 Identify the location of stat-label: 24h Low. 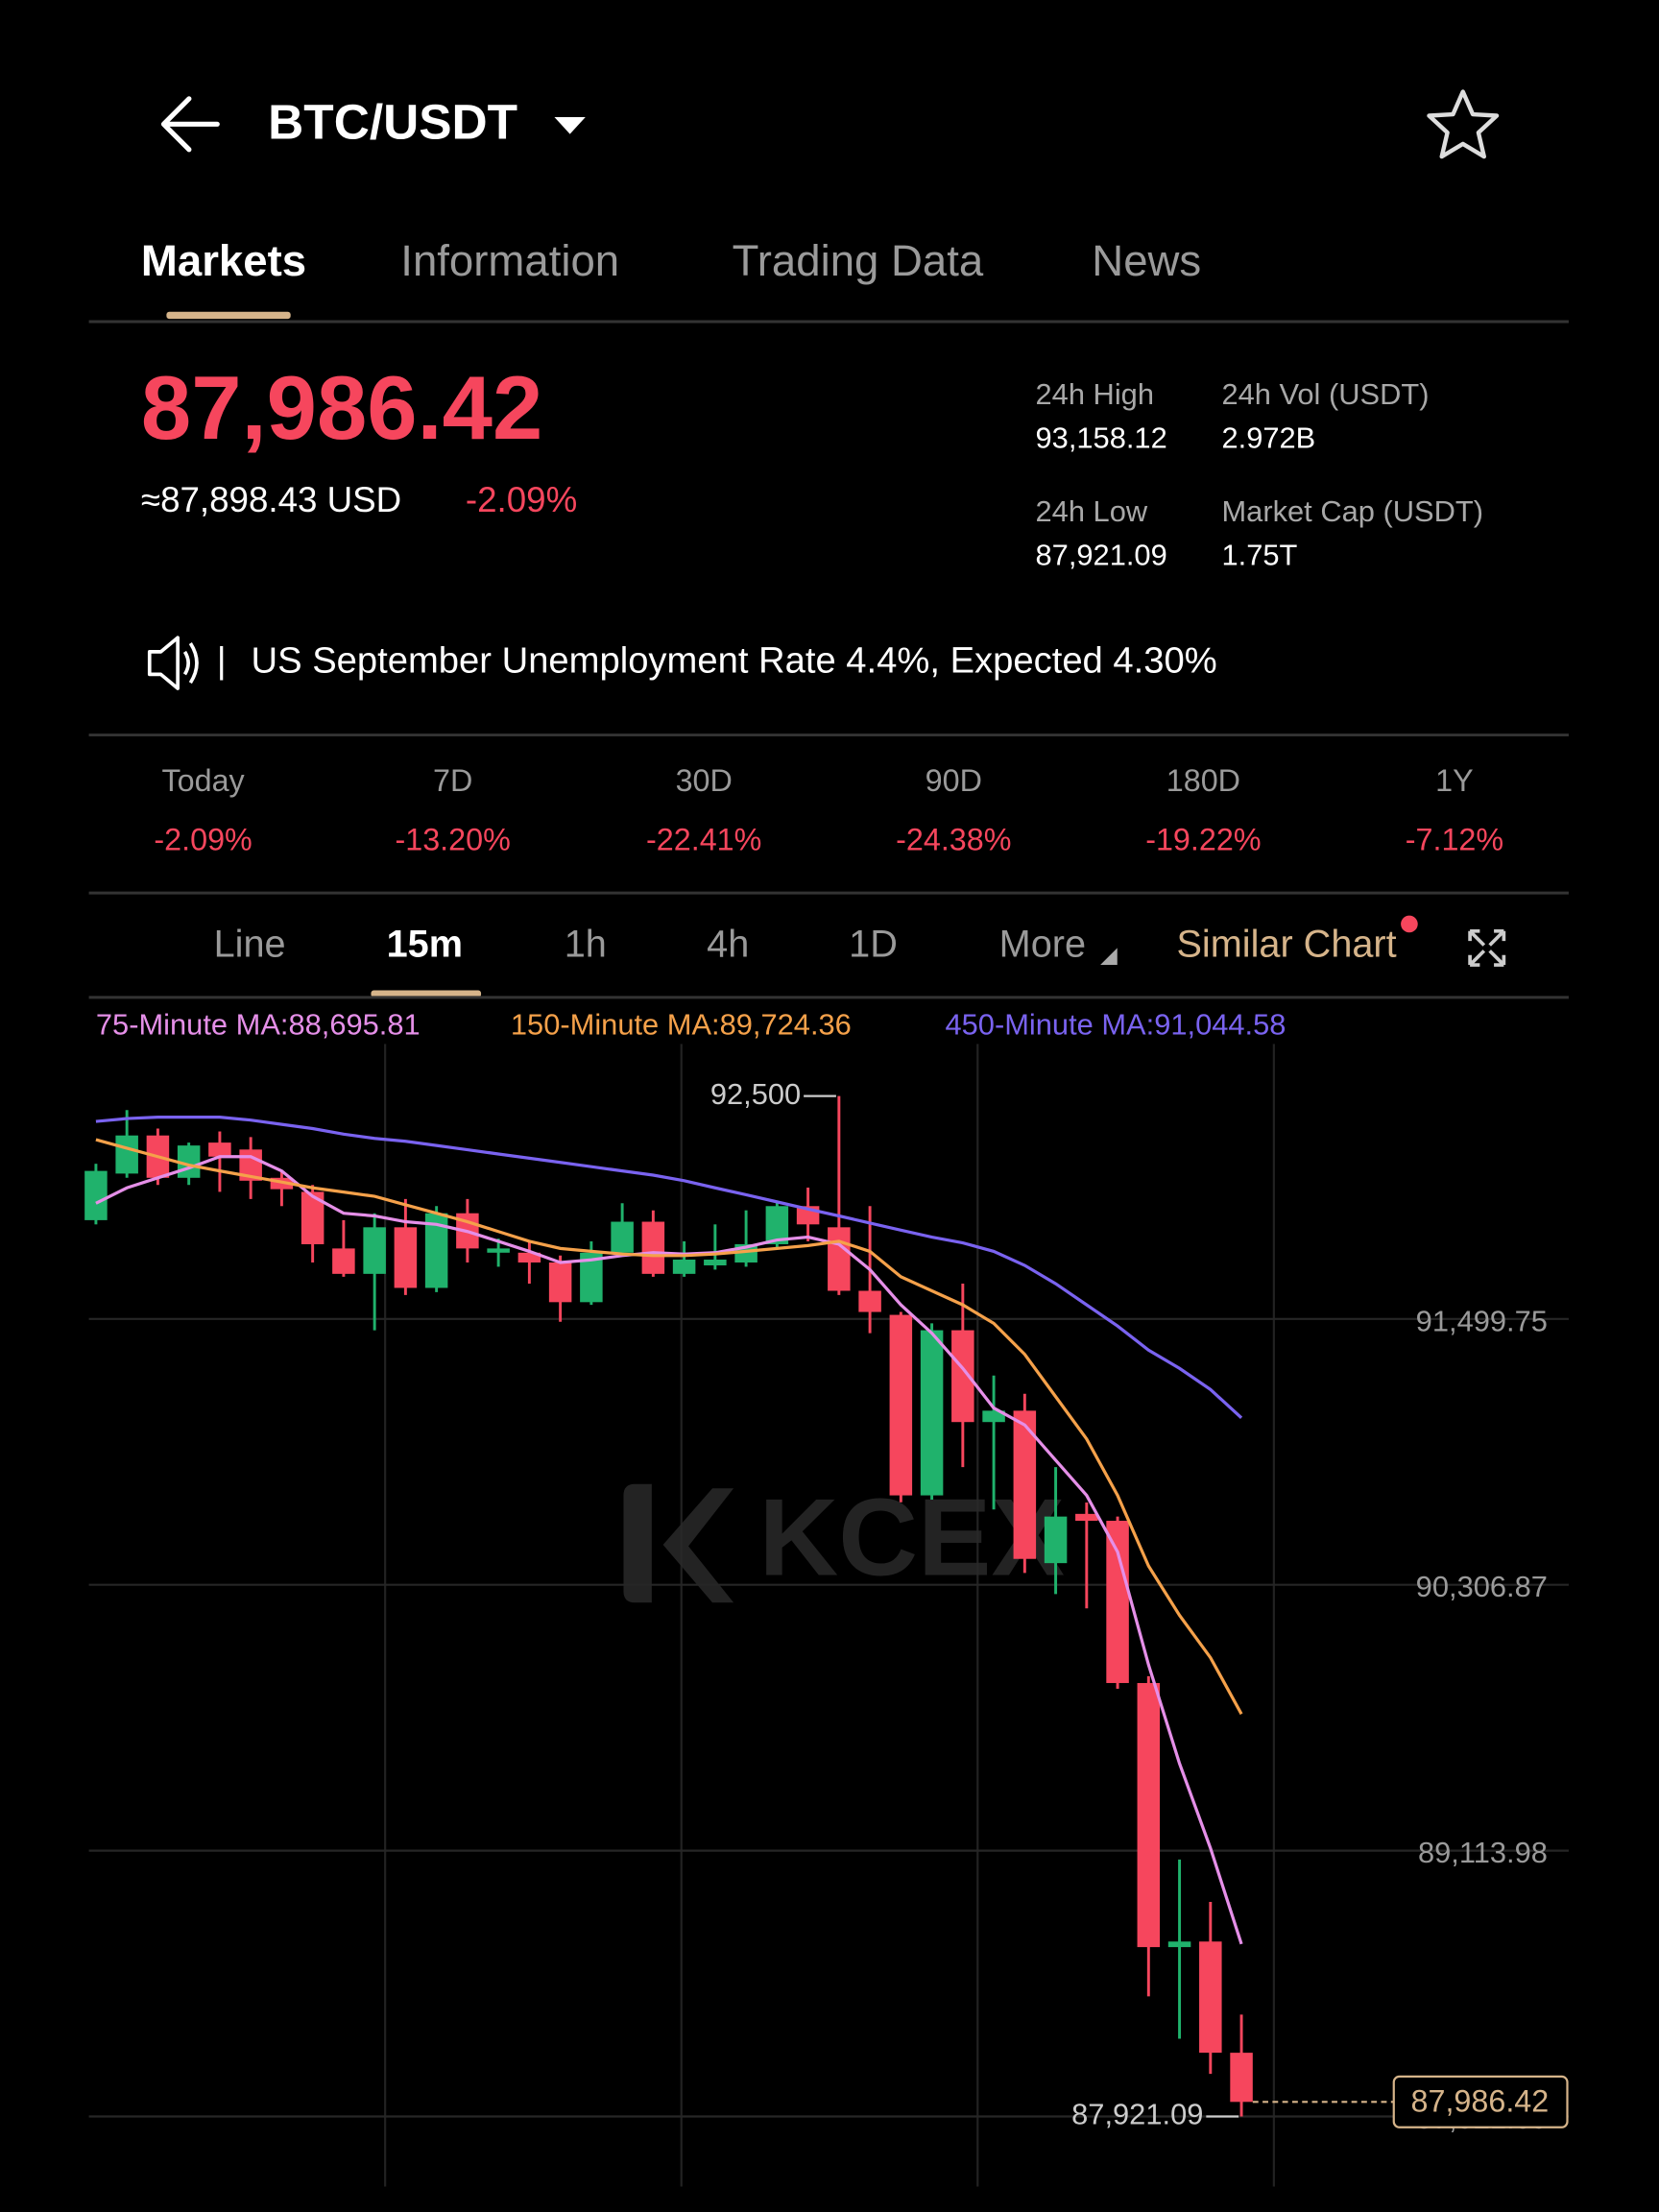
(1092, 511).